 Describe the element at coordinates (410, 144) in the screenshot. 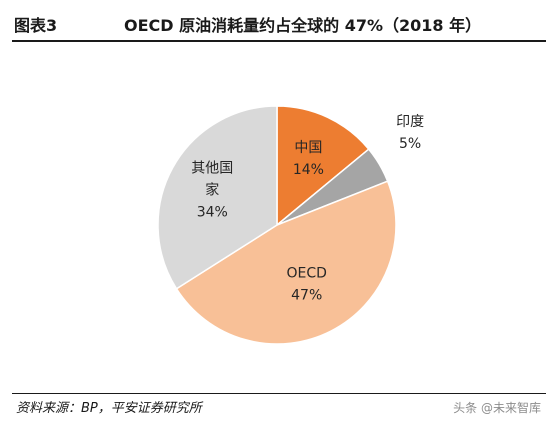

I see `slice-label-印度-1: 5%` at that location.